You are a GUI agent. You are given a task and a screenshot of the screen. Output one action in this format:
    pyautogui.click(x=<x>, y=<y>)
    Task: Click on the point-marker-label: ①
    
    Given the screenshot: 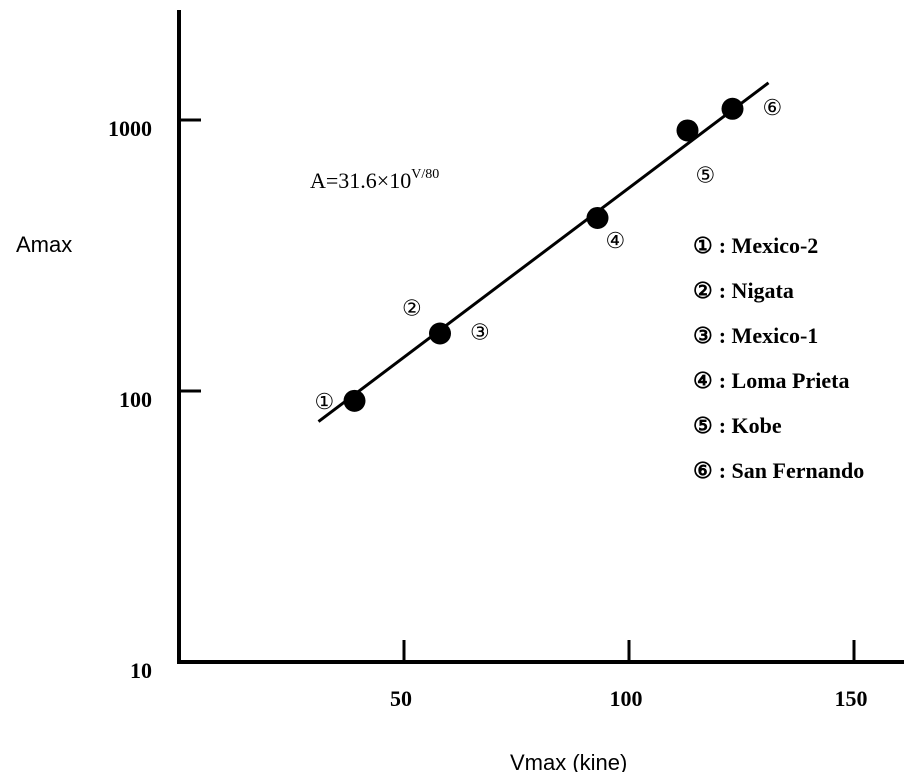 What is the action you would take?
    pyautogui.click(x=325, y=401)
    